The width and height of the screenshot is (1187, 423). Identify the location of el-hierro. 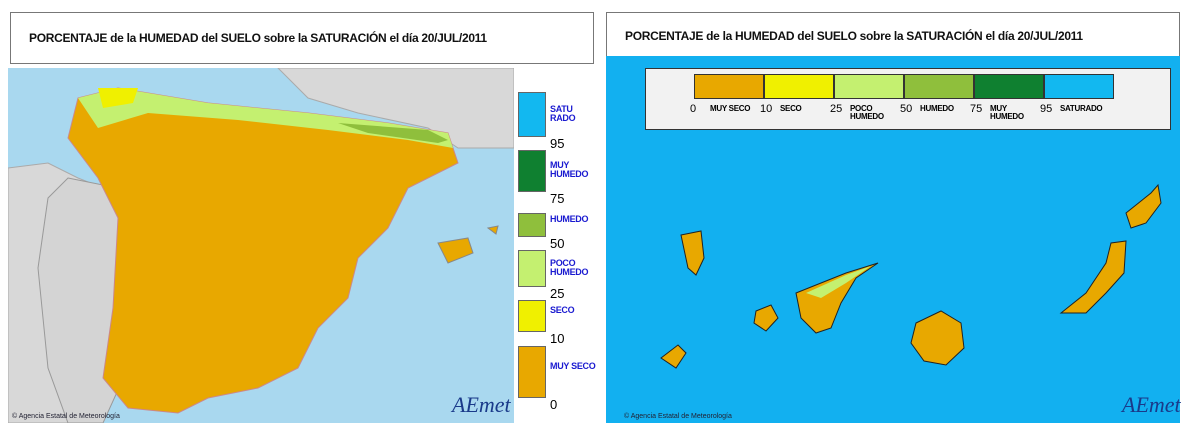
(673, 356).